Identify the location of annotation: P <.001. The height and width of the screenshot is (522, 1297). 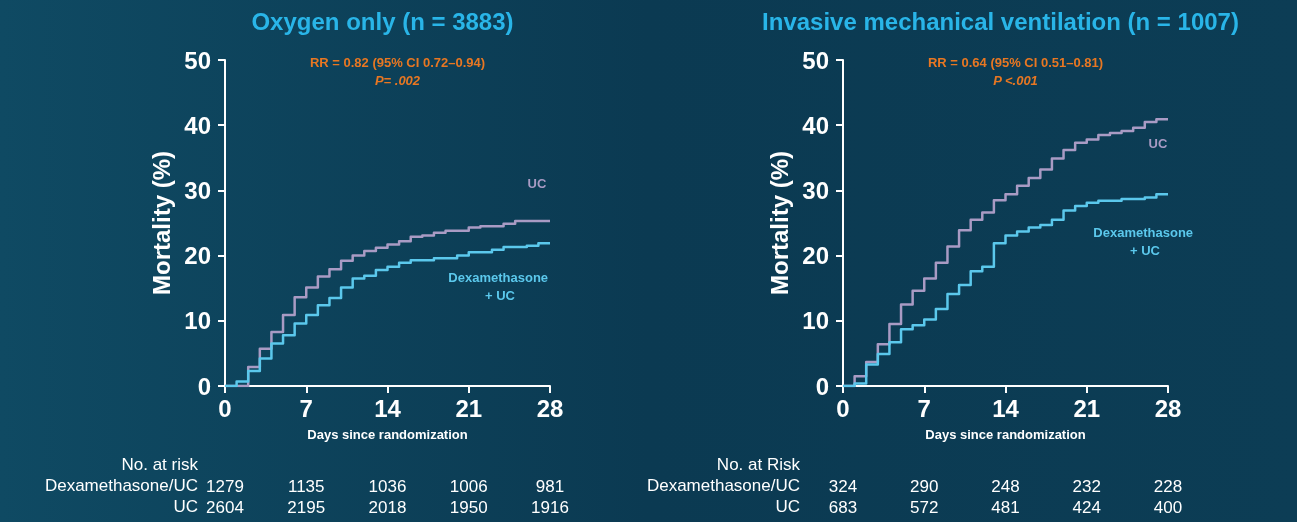
(1015, 80).